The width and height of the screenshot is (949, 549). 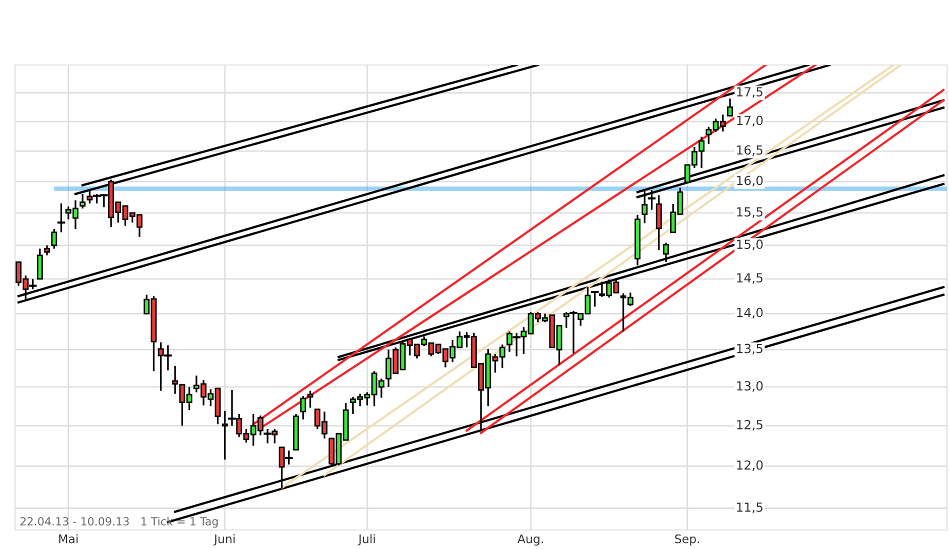 What do you see at coordinates (750, 245) in the screenshot?
I see `y-tick-label: 15,0` at bounding box center [750, 245].